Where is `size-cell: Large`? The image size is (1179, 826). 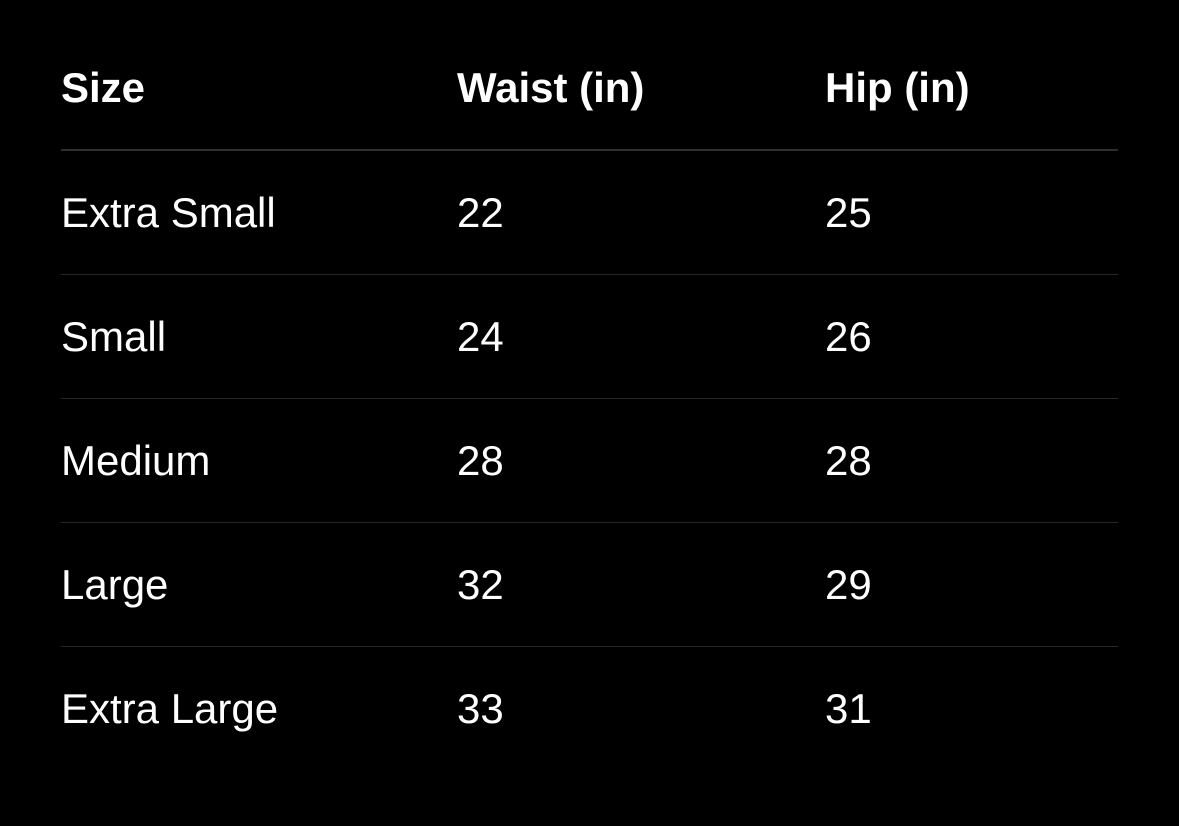 size-cell: Large is located at coordinates (115, 584).